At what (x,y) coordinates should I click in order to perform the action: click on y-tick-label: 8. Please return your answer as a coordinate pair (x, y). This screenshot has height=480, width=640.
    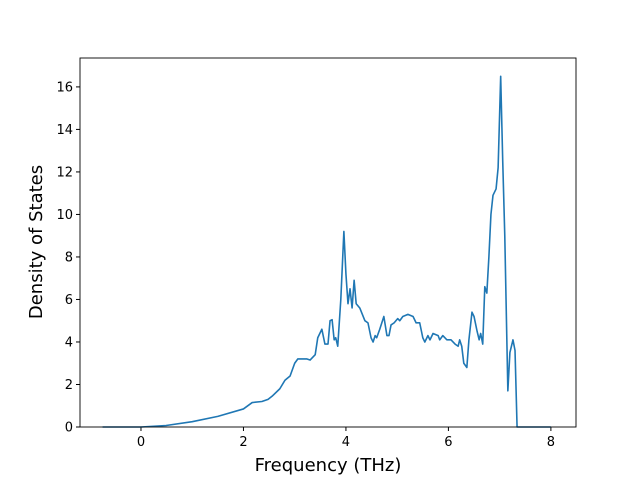
    Looking at the image, I should click on (69, 257).